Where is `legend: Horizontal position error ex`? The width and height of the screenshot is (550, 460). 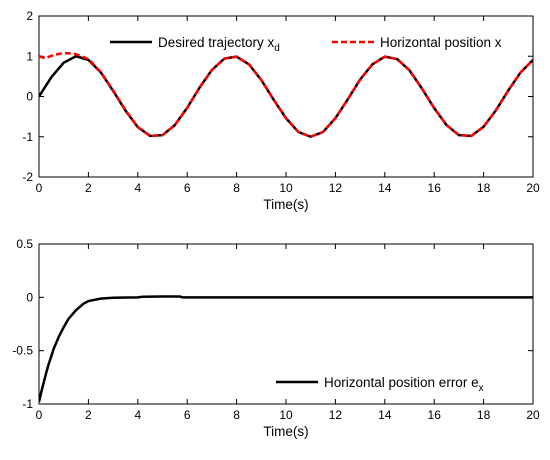
legend: Horizontal position error ex is located at coordinates (401, 382).